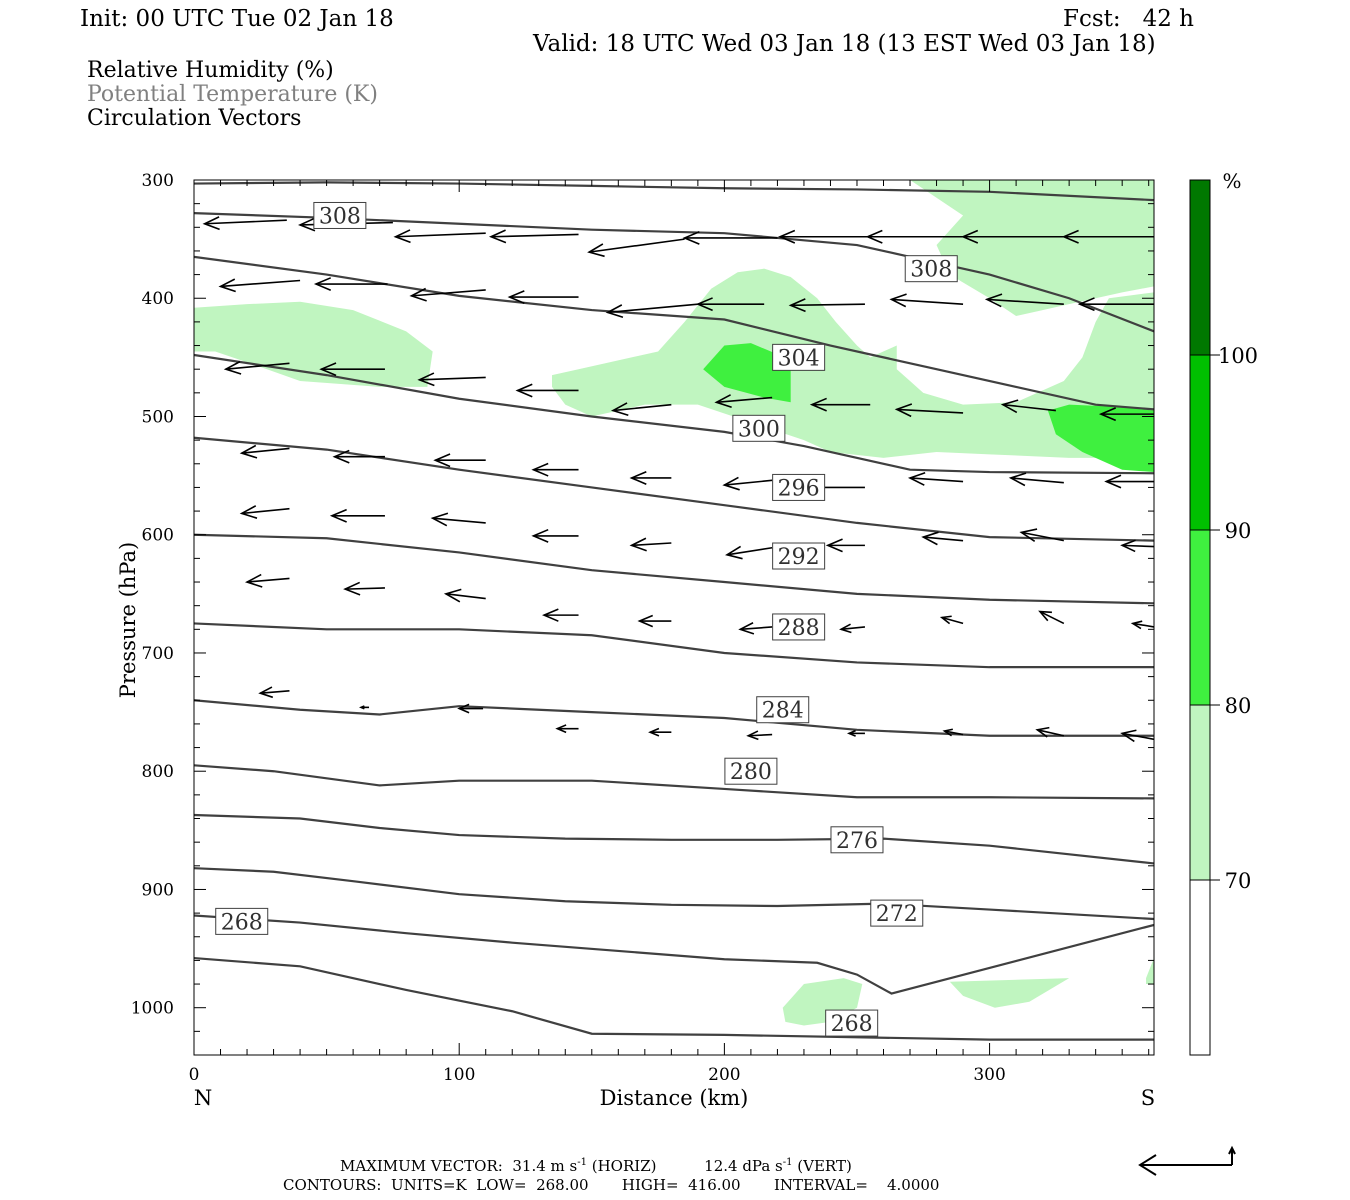  Describe the element at coordinates (799, 628) in the screenshot. I see `contour-label: 288` at that location.